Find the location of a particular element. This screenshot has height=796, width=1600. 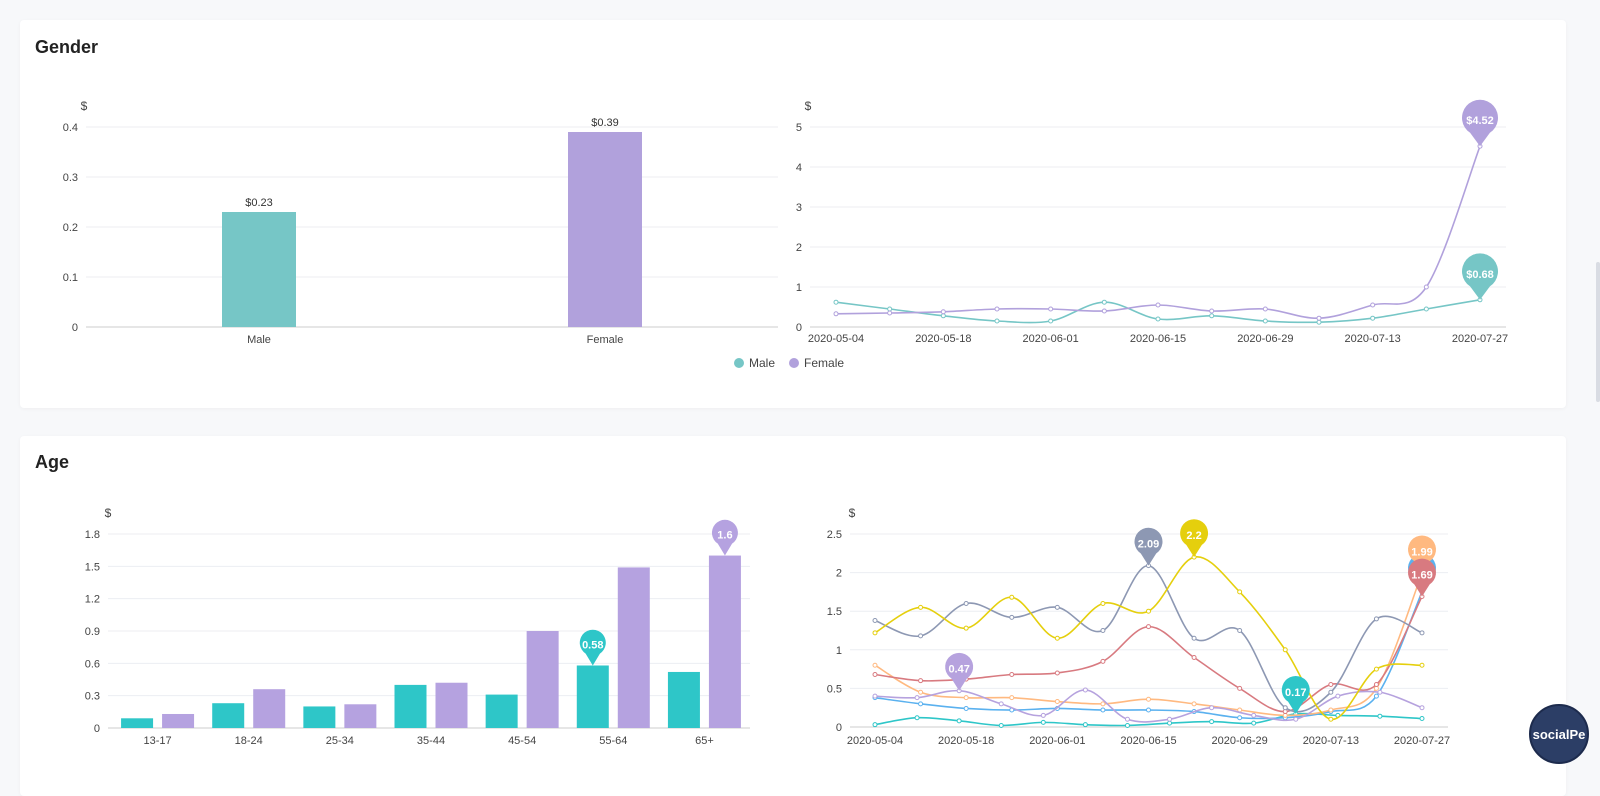

age-line-ytick: 0.5 is located at coordinates (834, 689).